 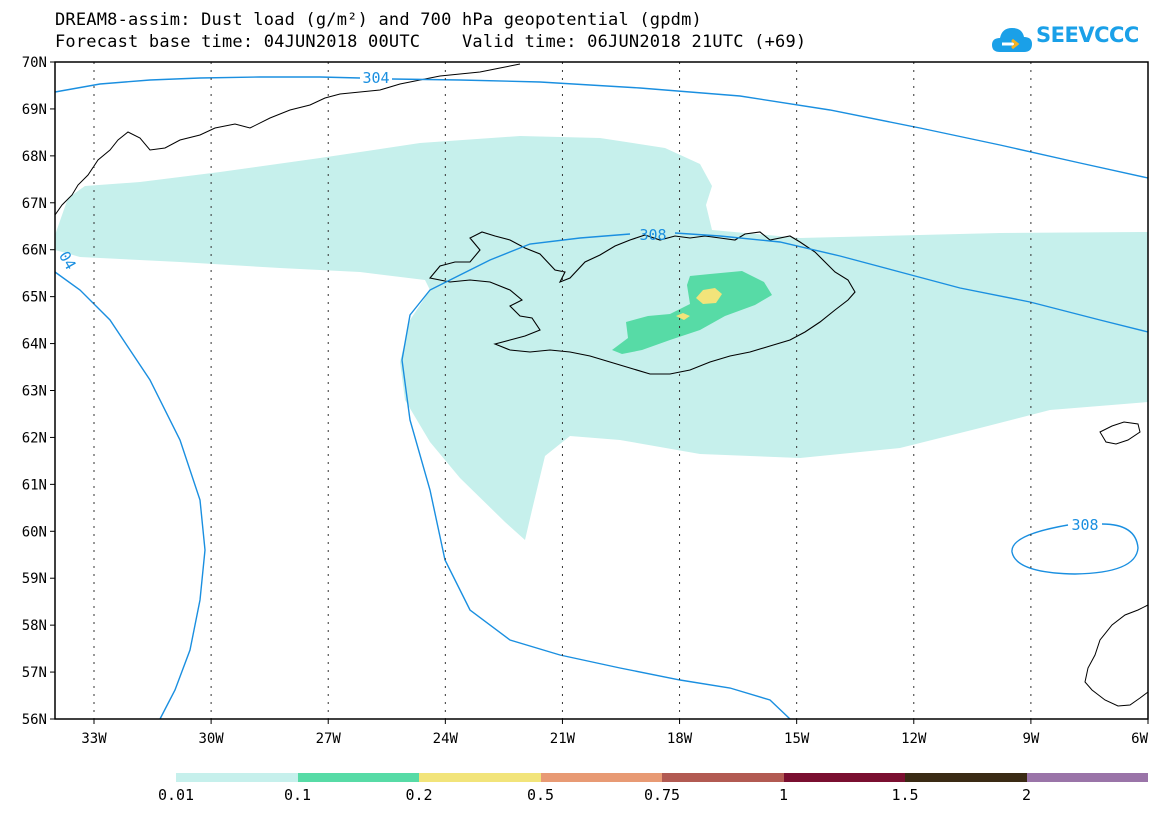 What do you see at coordinates (1026, 795) in the screenshot?
I see `legend-label-2: 2` at bounding box center [1026, 795].